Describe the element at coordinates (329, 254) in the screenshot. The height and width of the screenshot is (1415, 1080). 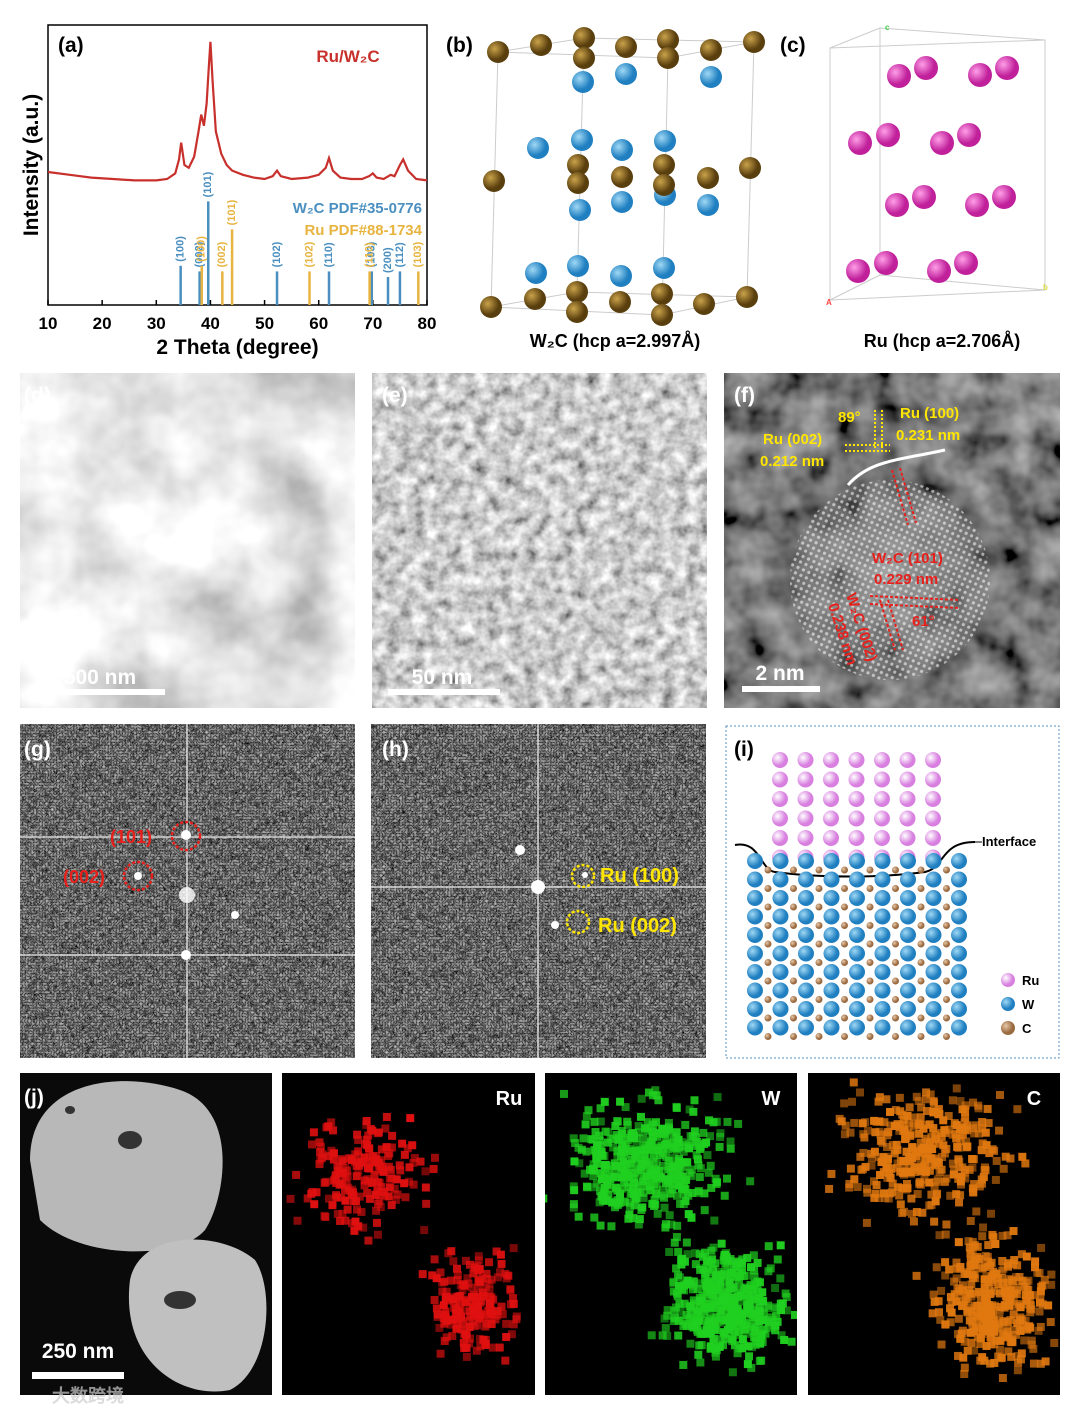
I see `reference-label: (110)` at that location.